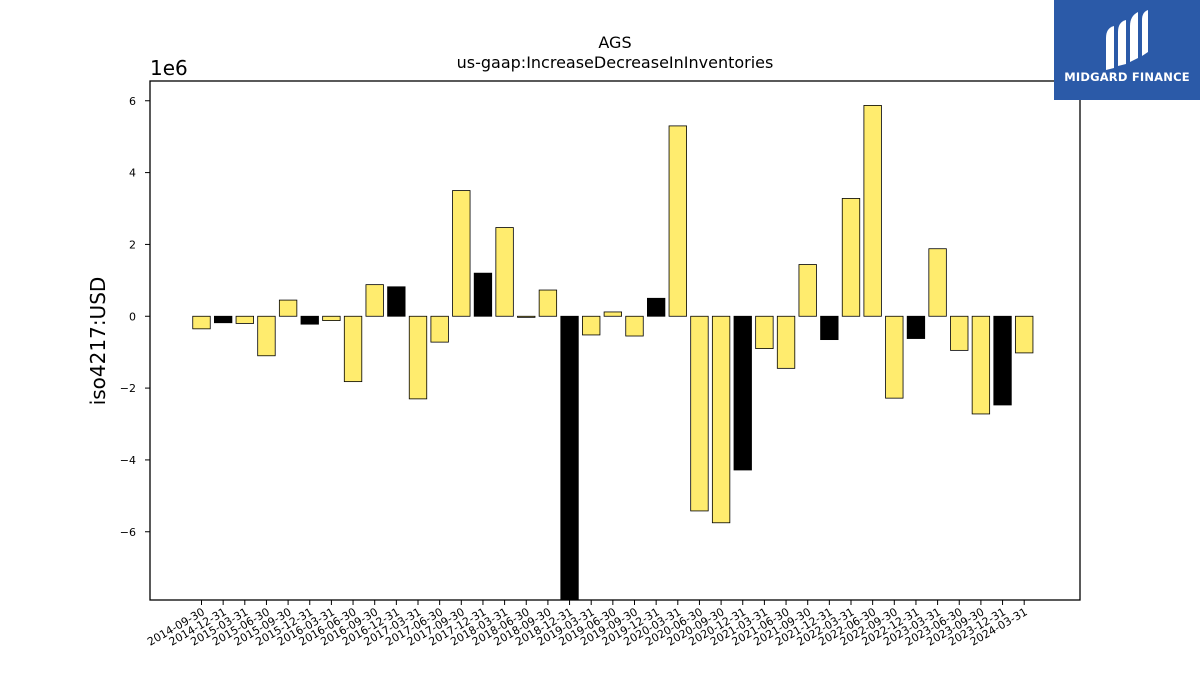 The height and width of the screenshot is (675, 1200). I want to click on y-axis-label: iso4217:USD, so click(98, 341).